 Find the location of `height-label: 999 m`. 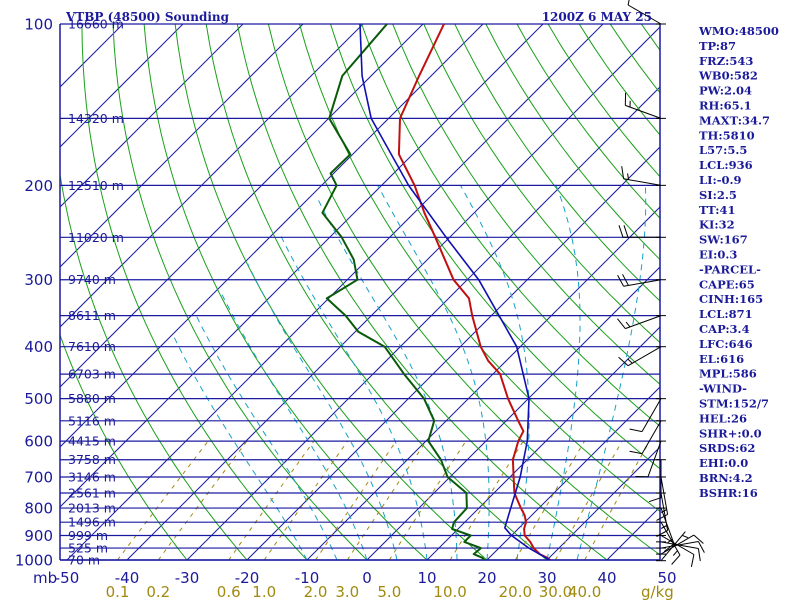

height-label: 999 m is located at coordinates (88, 535).